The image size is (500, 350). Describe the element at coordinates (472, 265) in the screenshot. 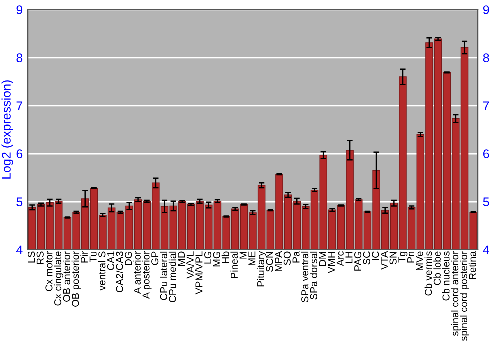

I see `x-tick-label: Retina` at that location.